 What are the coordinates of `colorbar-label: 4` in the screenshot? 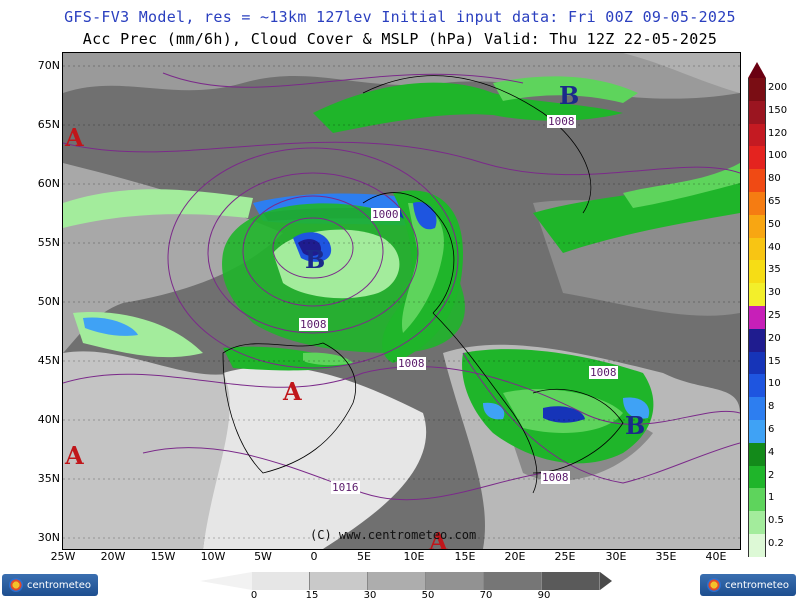 It's located at (771, 452).